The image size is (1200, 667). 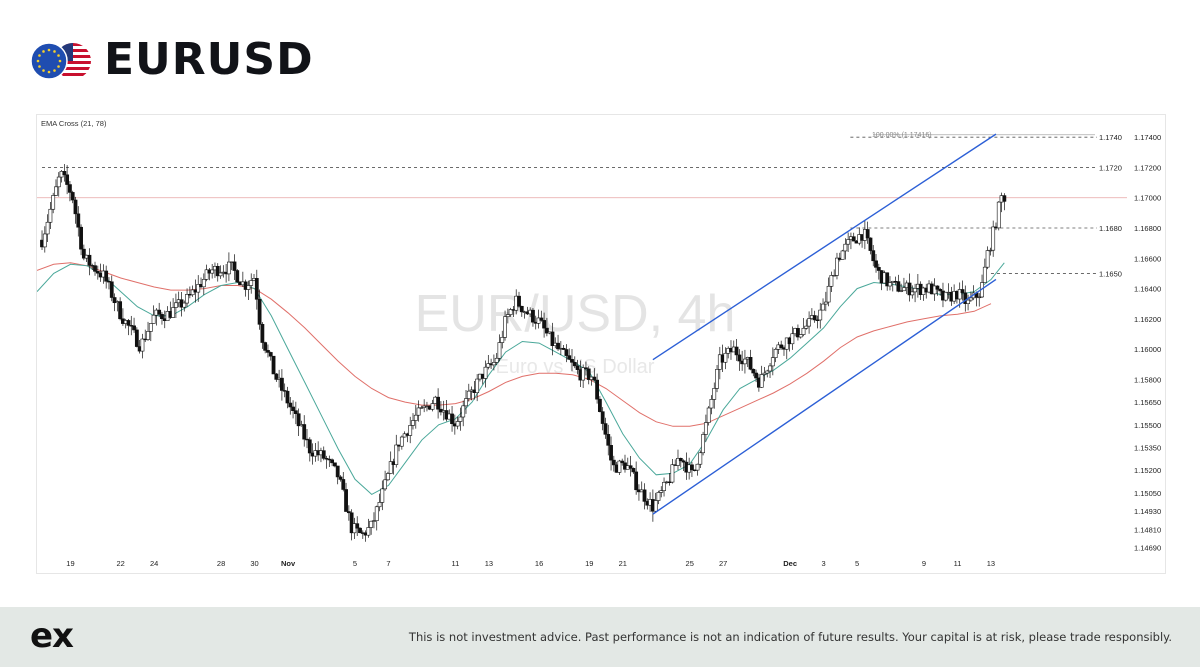 What do you see at coordinates (924, 563) in the screenshot?
I see `x-tick-label: 9` at bounding box center [924, 563].